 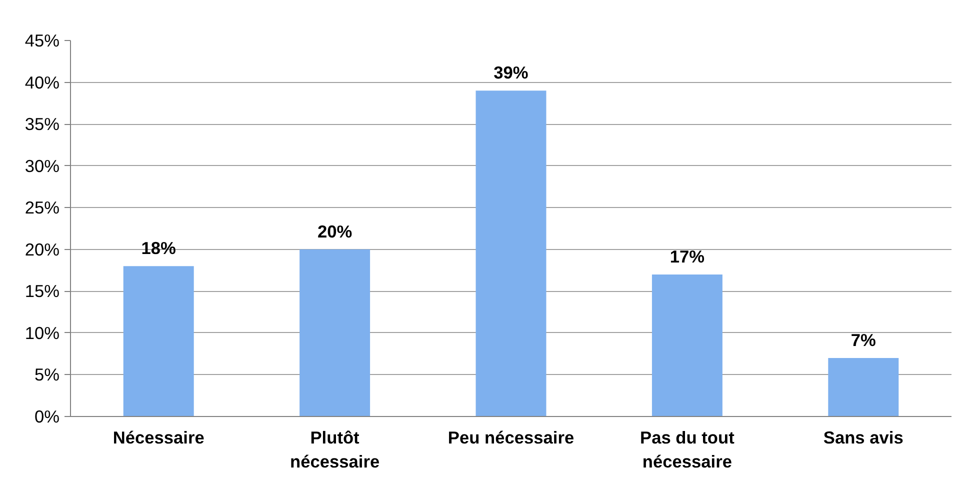 What do you see at coordinates (42, 208) in the screenshot?
I see `y-tick-label: 25%` at bounding box center [42, 208].